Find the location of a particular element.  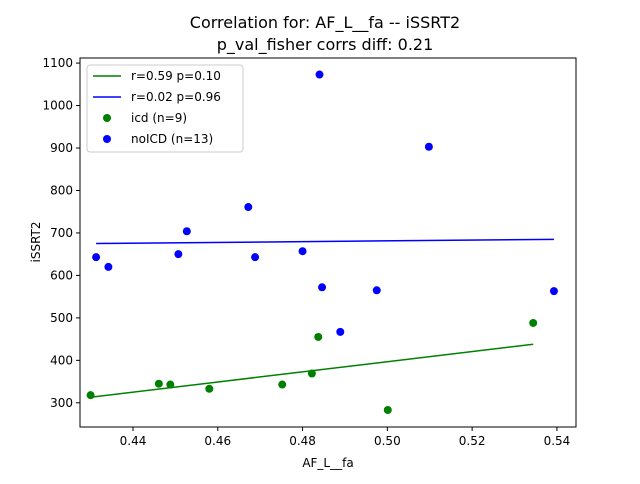

y-tick-label: 300 is located at coordinates (61, 403).